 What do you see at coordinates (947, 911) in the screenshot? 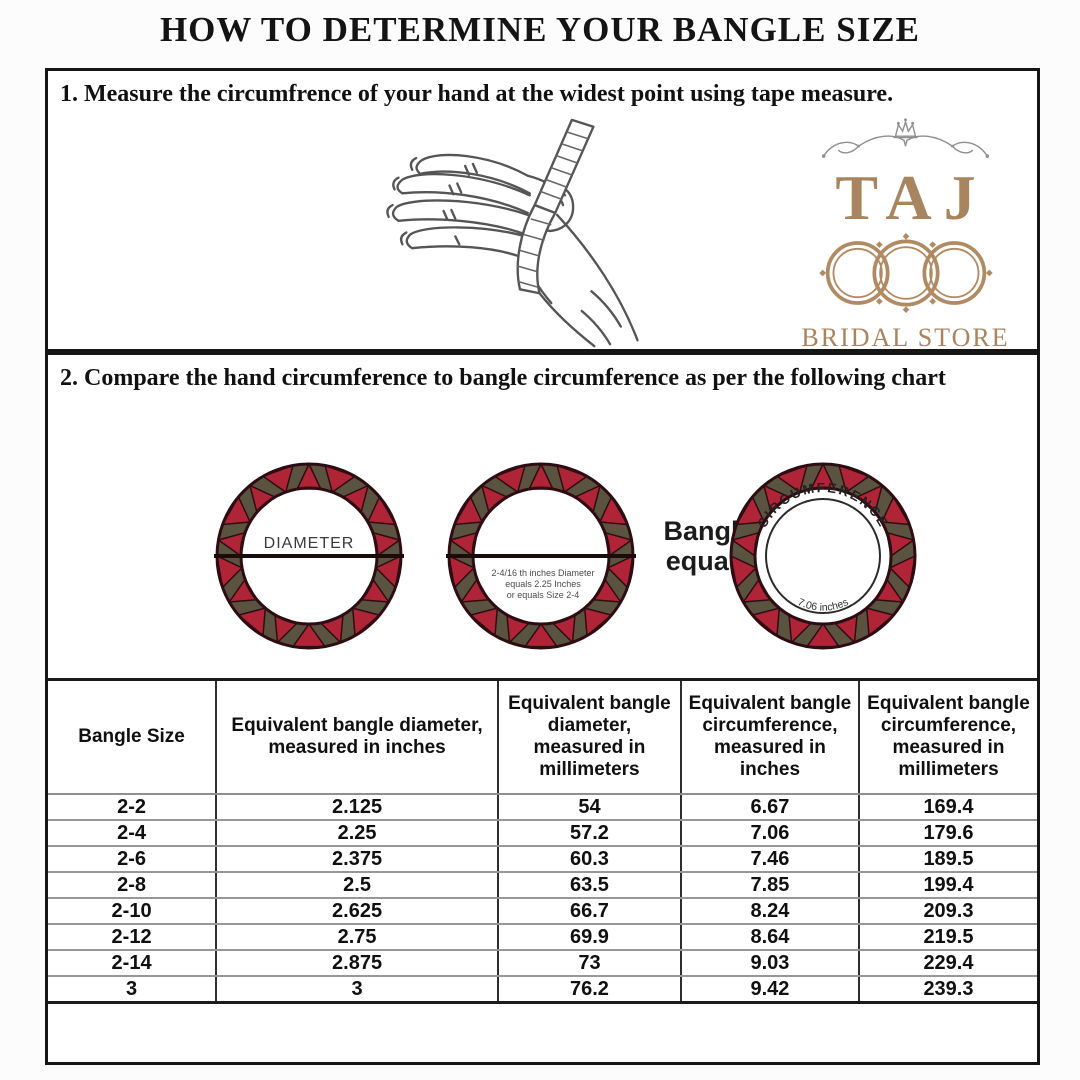
I see `table-cell: 209.3` at bounding box center [947, 911].